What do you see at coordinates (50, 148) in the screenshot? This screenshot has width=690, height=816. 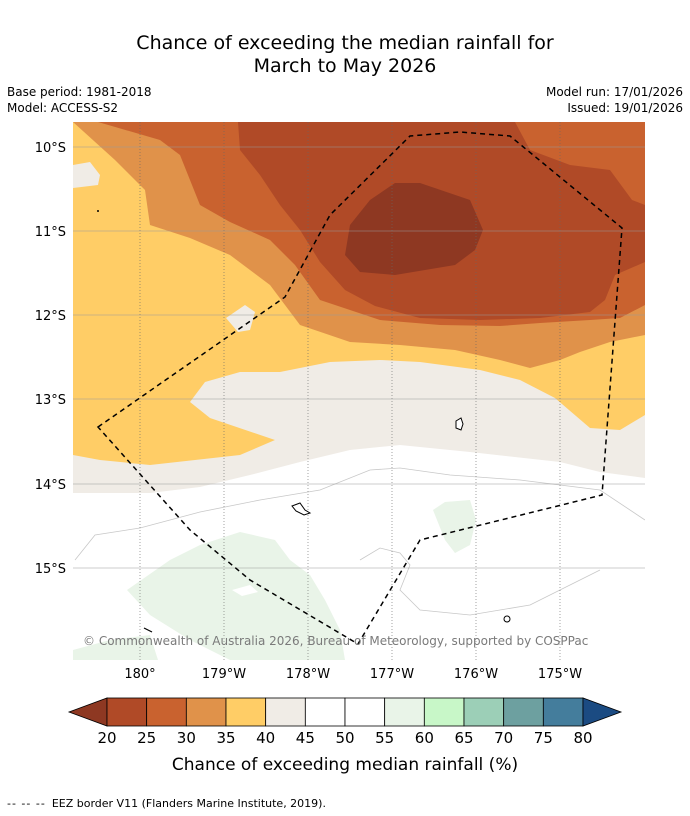 I see `lat-label: 10°S` at bounding box center [50, 148].